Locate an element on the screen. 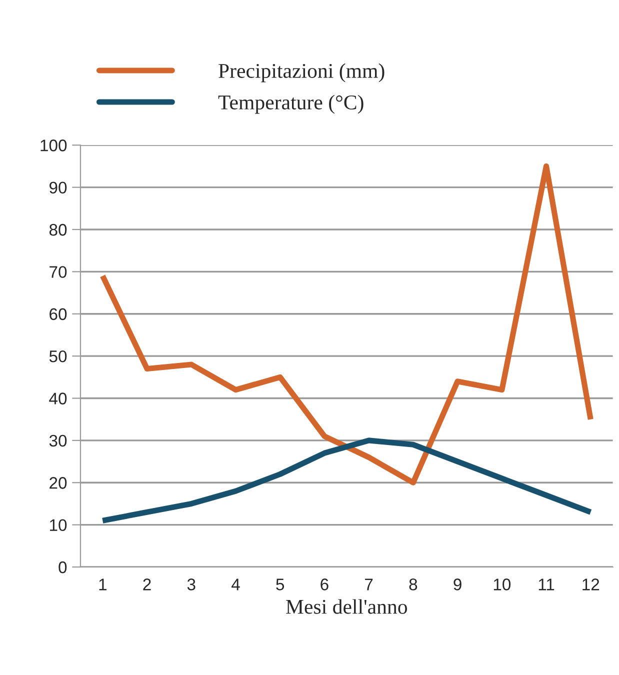 The width and height of the screenshot is (619, 675). y-tick-label: 10 is located at coordinates (58, 525).